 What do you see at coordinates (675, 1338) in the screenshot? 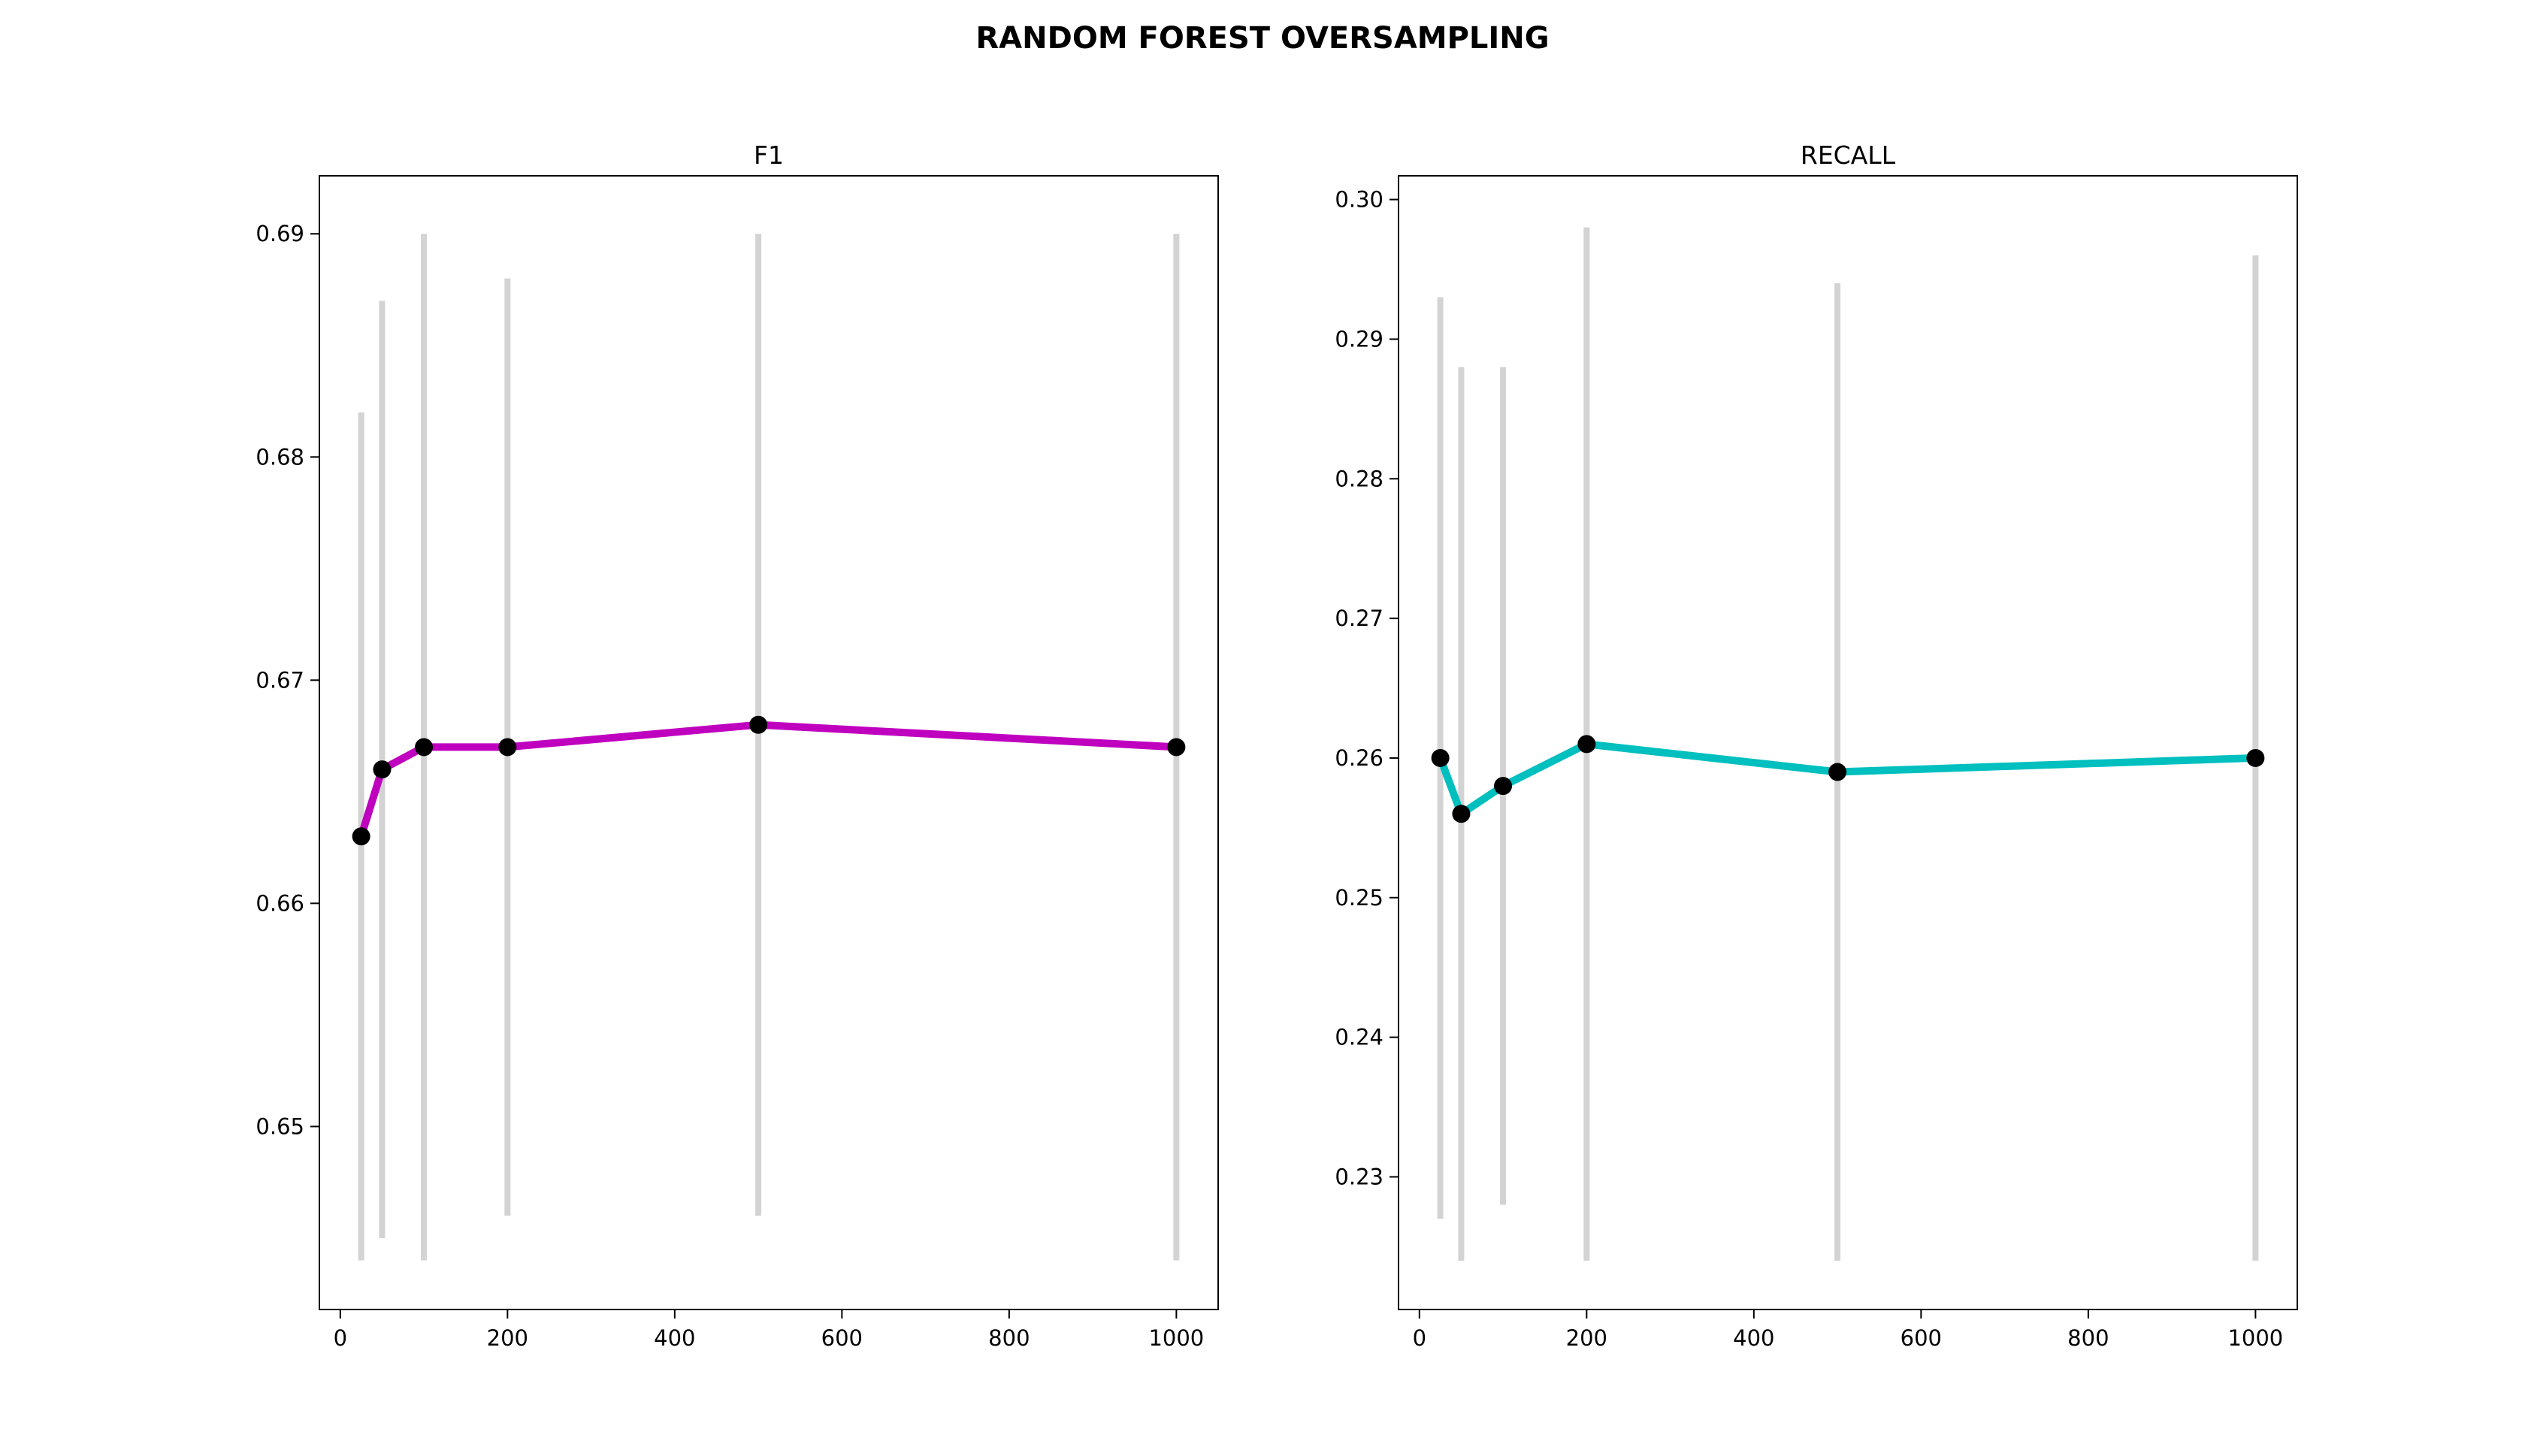
I see `x-tick-label-f1-400: 400` at bounding box center [675, 1338].